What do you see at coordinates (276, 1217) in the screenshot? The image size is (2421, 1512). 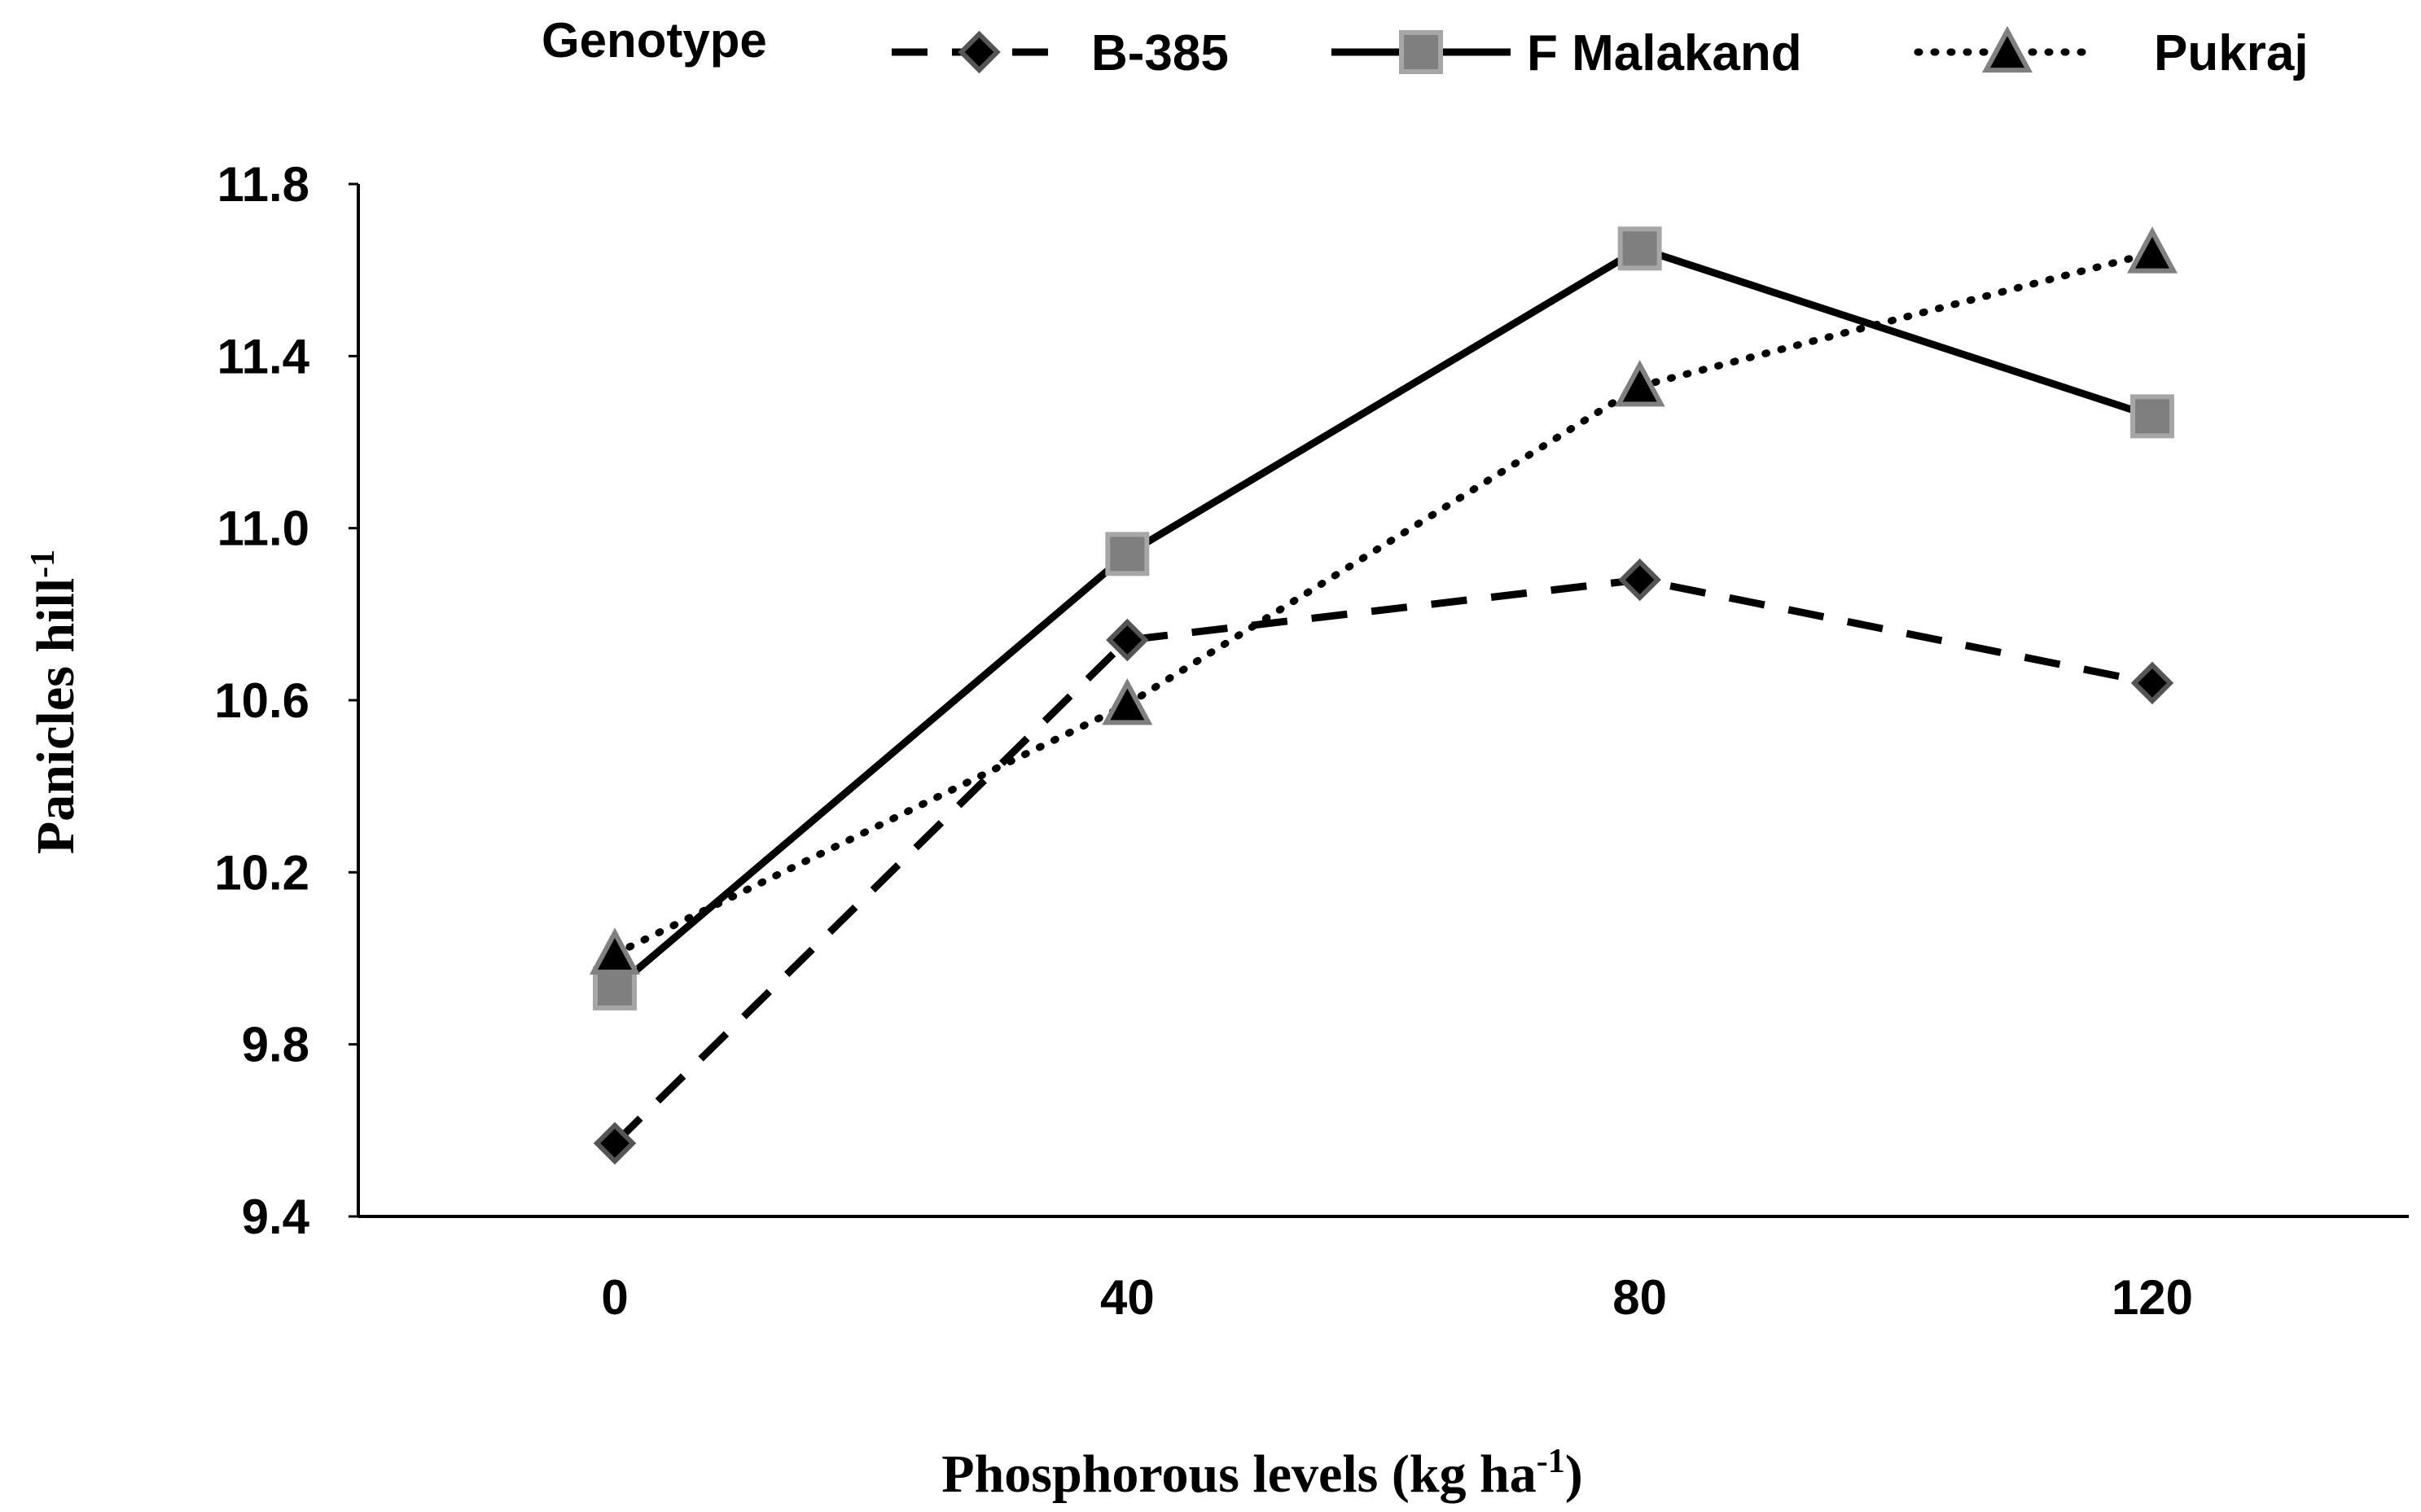 I see `y-tick-label: 9.4` at bounding box center [276, 1217].